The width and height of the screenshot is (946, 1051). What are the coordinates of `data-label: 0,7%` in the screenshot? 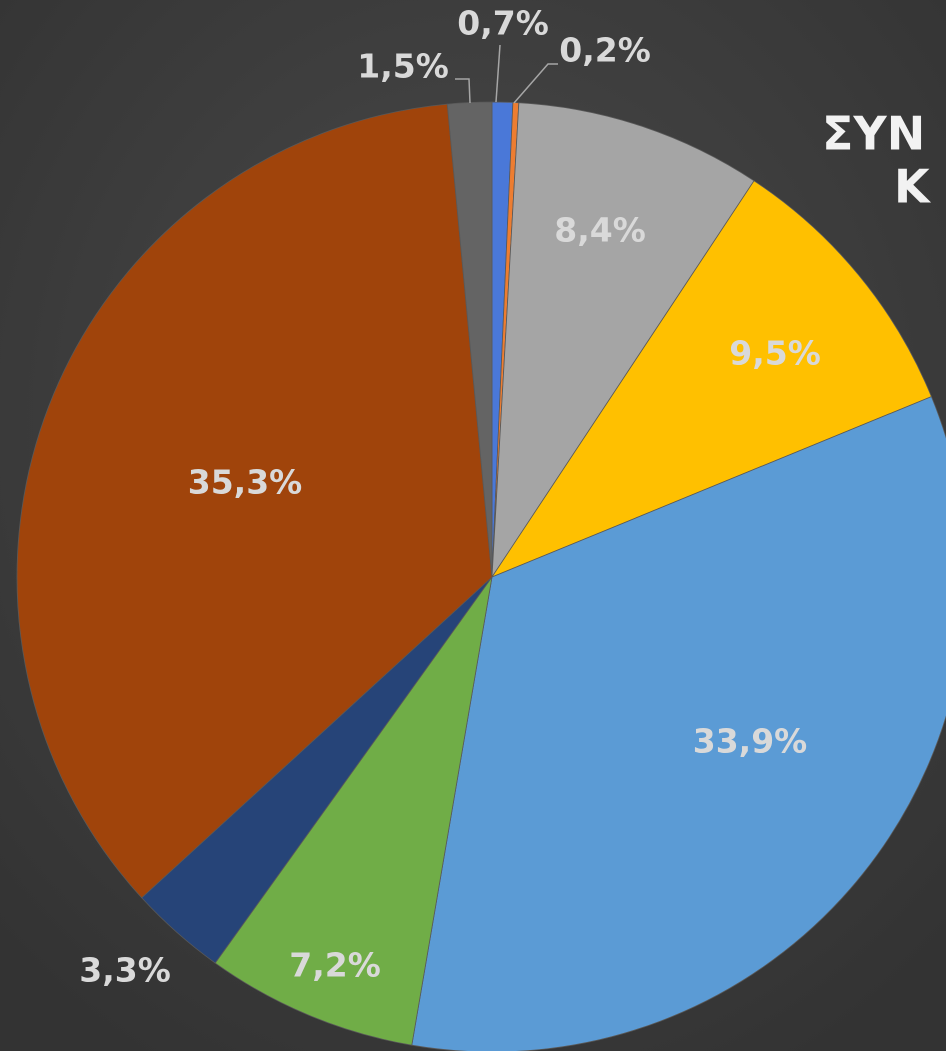 It's located at (503, 23).